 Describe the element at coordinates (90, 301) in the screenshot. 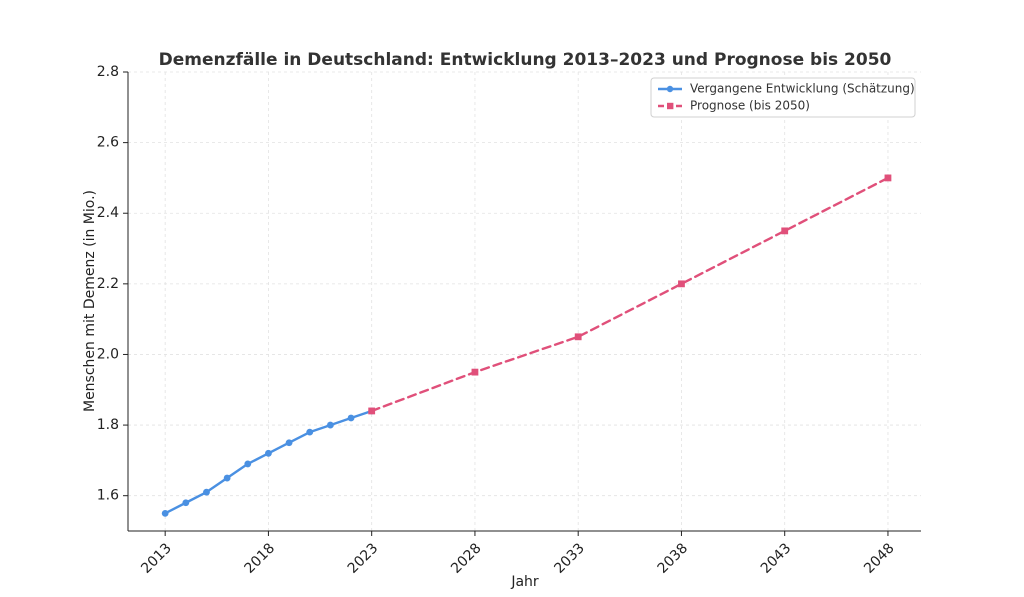

I see `y-axis-title: Menschen mit Demenz (in Mio.)` at that location.